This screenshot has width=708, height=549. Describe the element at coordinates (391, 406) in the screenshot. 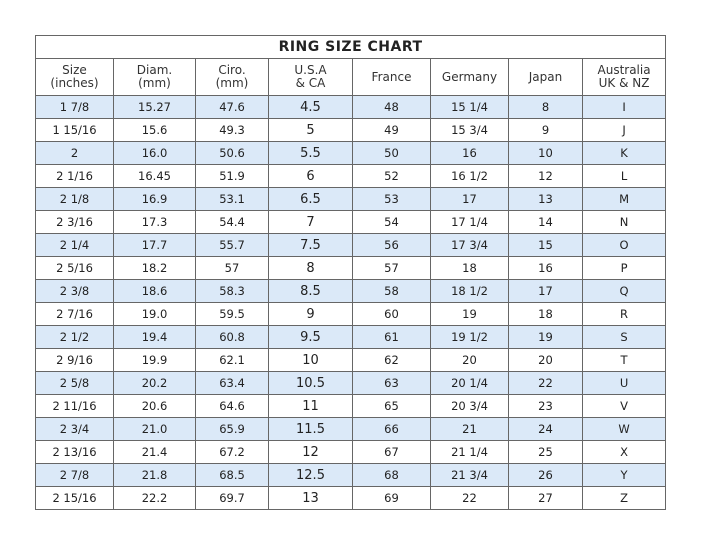

I see `table-cell: 65` at that location.